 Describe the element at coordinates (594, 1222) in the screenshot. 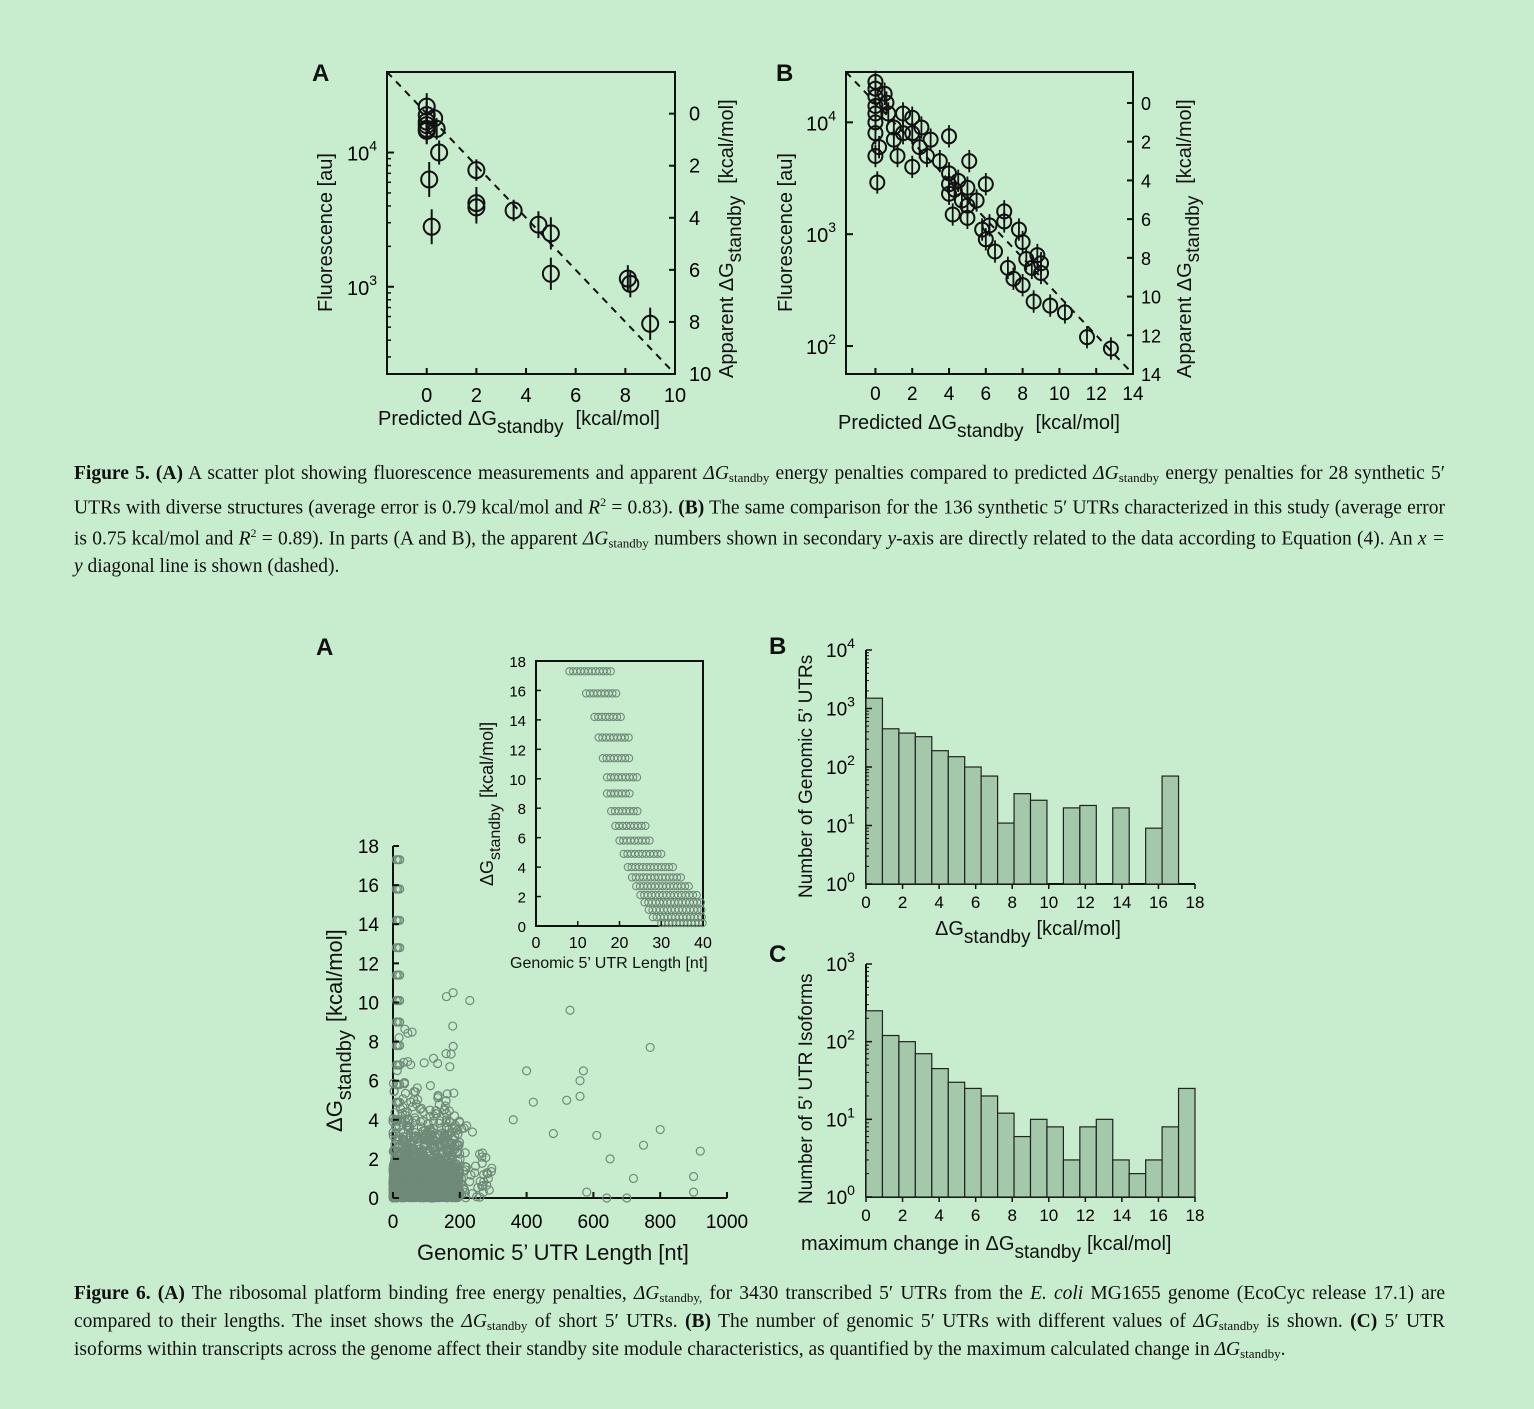

I see `x-tick-label: 600` at that location.